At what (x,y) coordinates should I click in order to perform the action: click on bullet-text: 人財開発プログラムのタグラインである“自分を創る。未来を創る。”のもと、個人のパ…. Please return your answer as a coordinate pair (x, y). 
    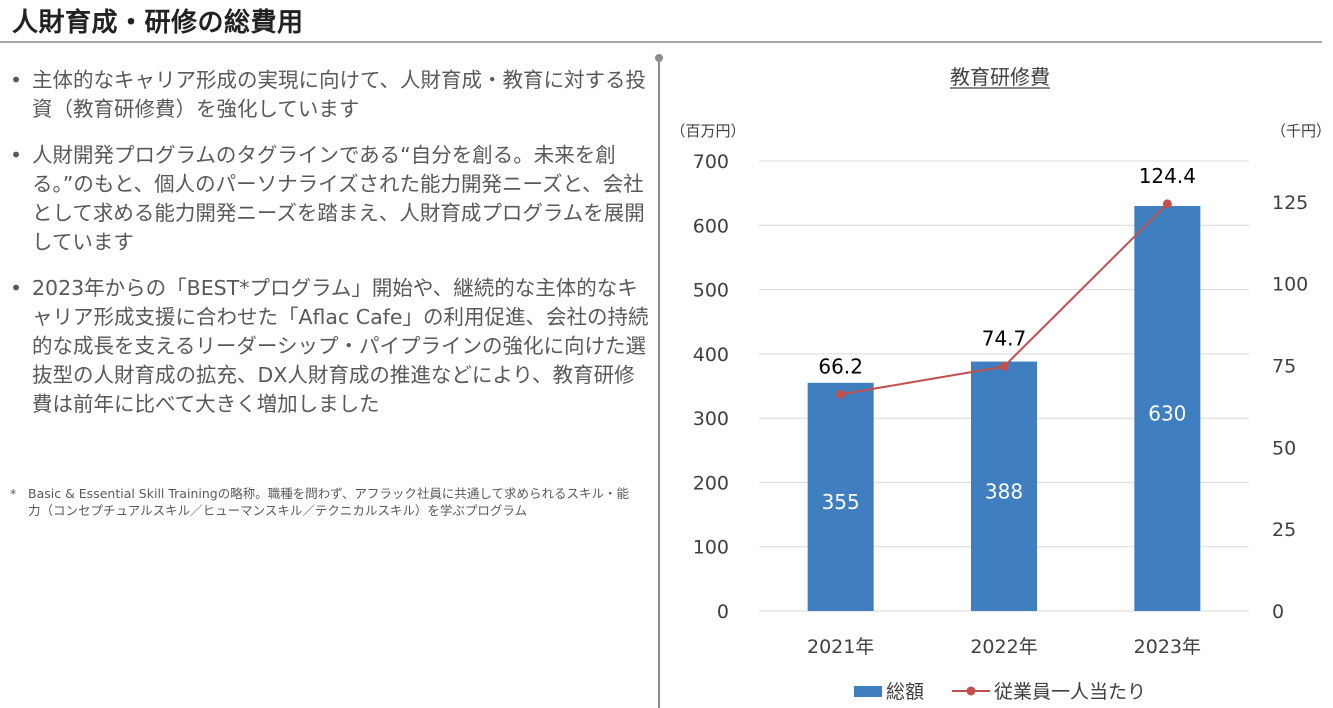
    Looking at the image, I should click on (338, 198).